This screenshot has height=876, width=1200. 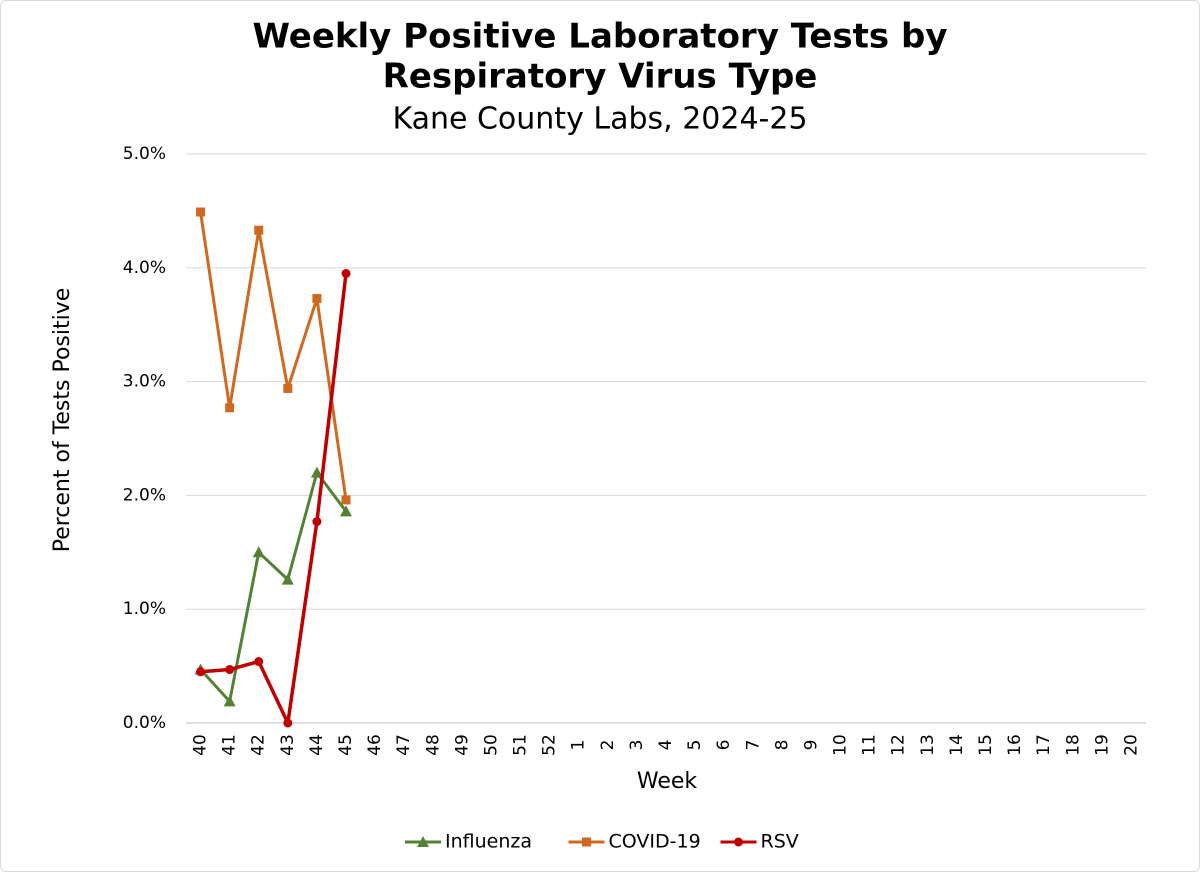 I want to click on x-tick-label: 13, so click(x=928, y=745).